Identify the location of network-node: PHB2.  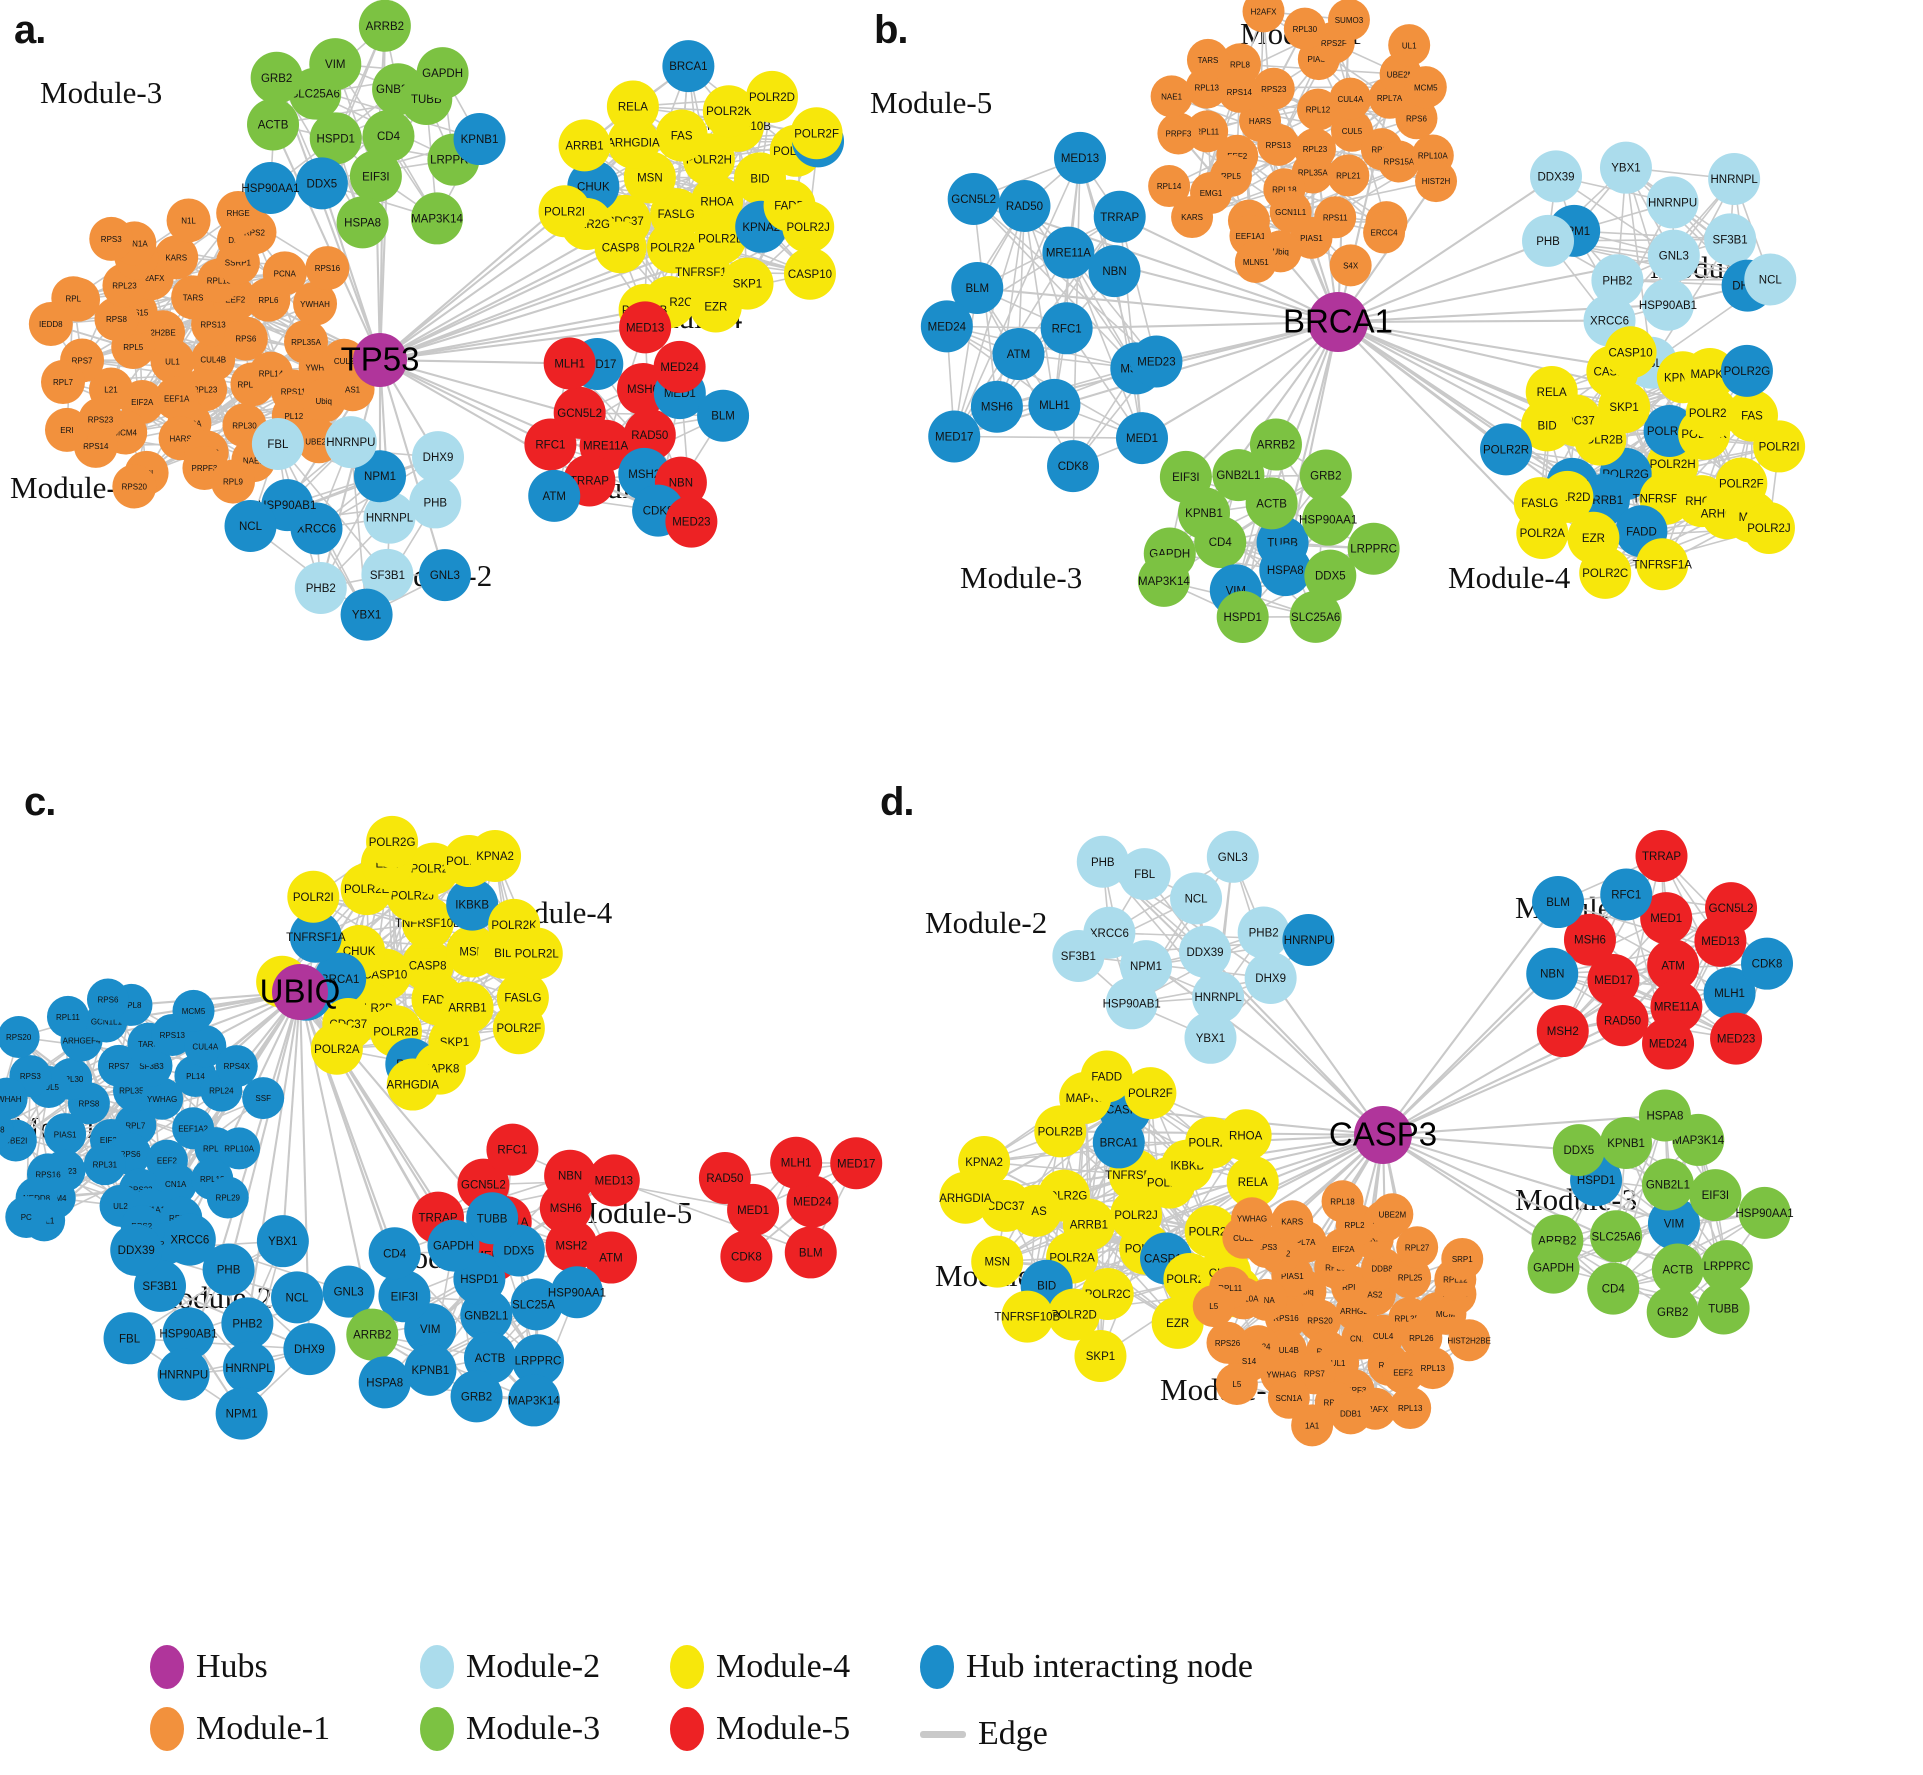
(1263, 932).